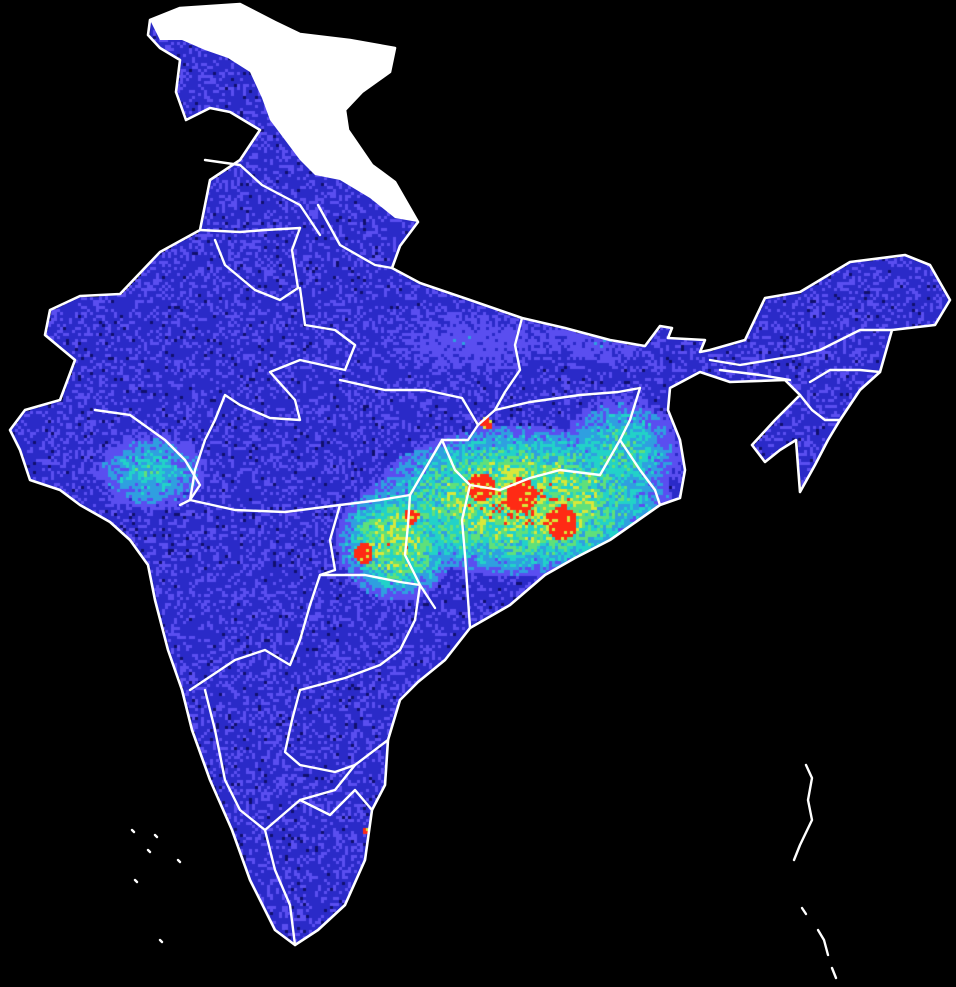  Describe the element at coordinates (280, 760) in the screenshot. I see `boundary-karnataka-east` at that location.